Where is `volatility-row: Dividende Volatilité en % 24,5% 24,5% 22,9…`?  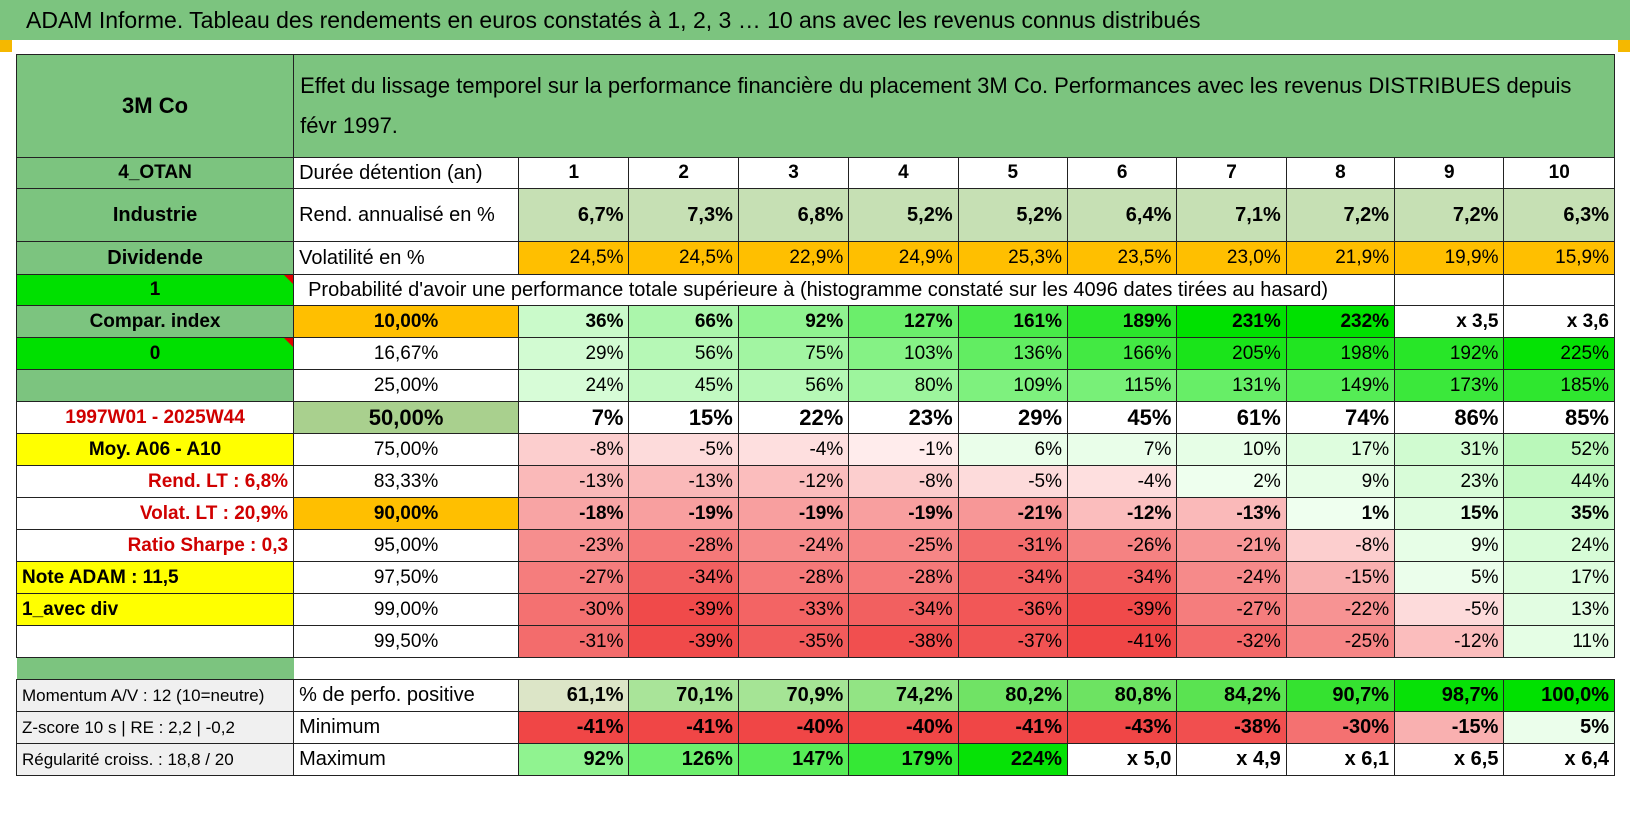 volatility-row: Dividende Volatilité en % 24,5% 24,5% 22,9… is located at coordinates (815, 258).